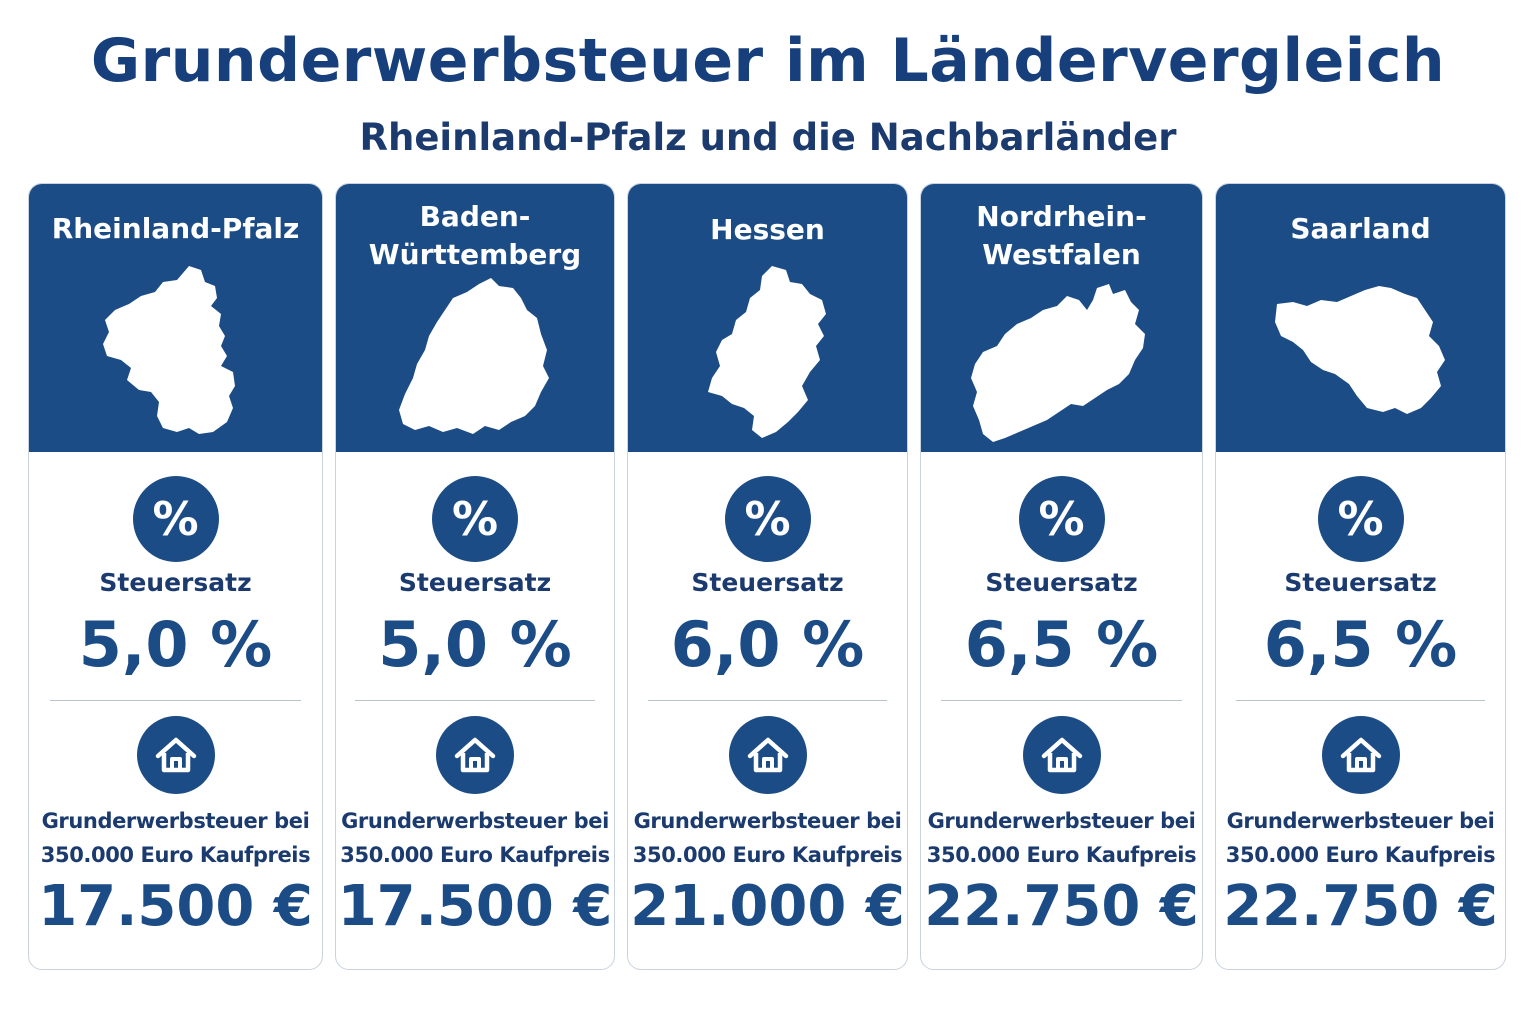 This screenshot has height=1024, width=1536. What do you see at coordinates (768, 61) in the screenshot?
I see `page-title: Grunderwerbsteuer im Ländervergleich` at bounding box center [768, 61].